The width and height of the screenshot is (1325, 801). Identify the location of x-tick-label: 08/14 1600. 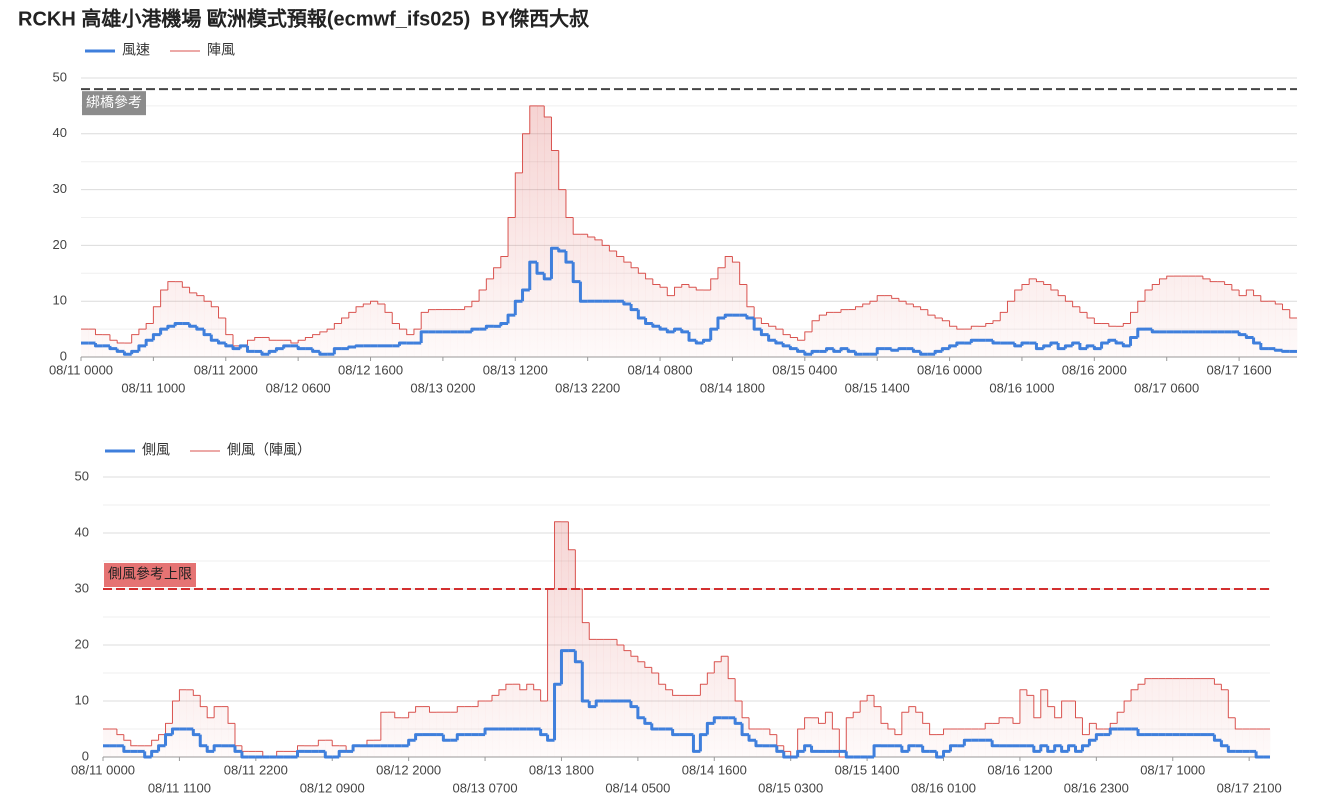
(714, 769).